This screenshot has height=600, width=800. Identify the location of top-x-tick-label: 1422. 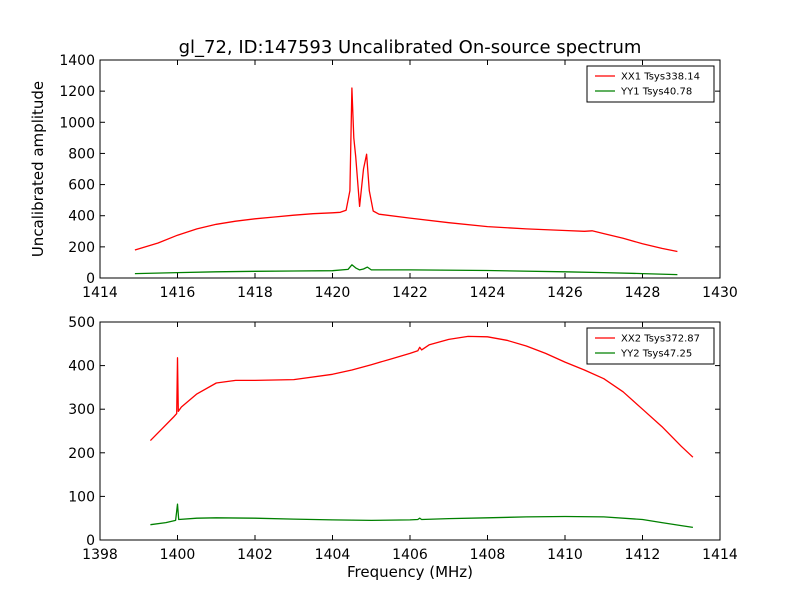
(410, 293).